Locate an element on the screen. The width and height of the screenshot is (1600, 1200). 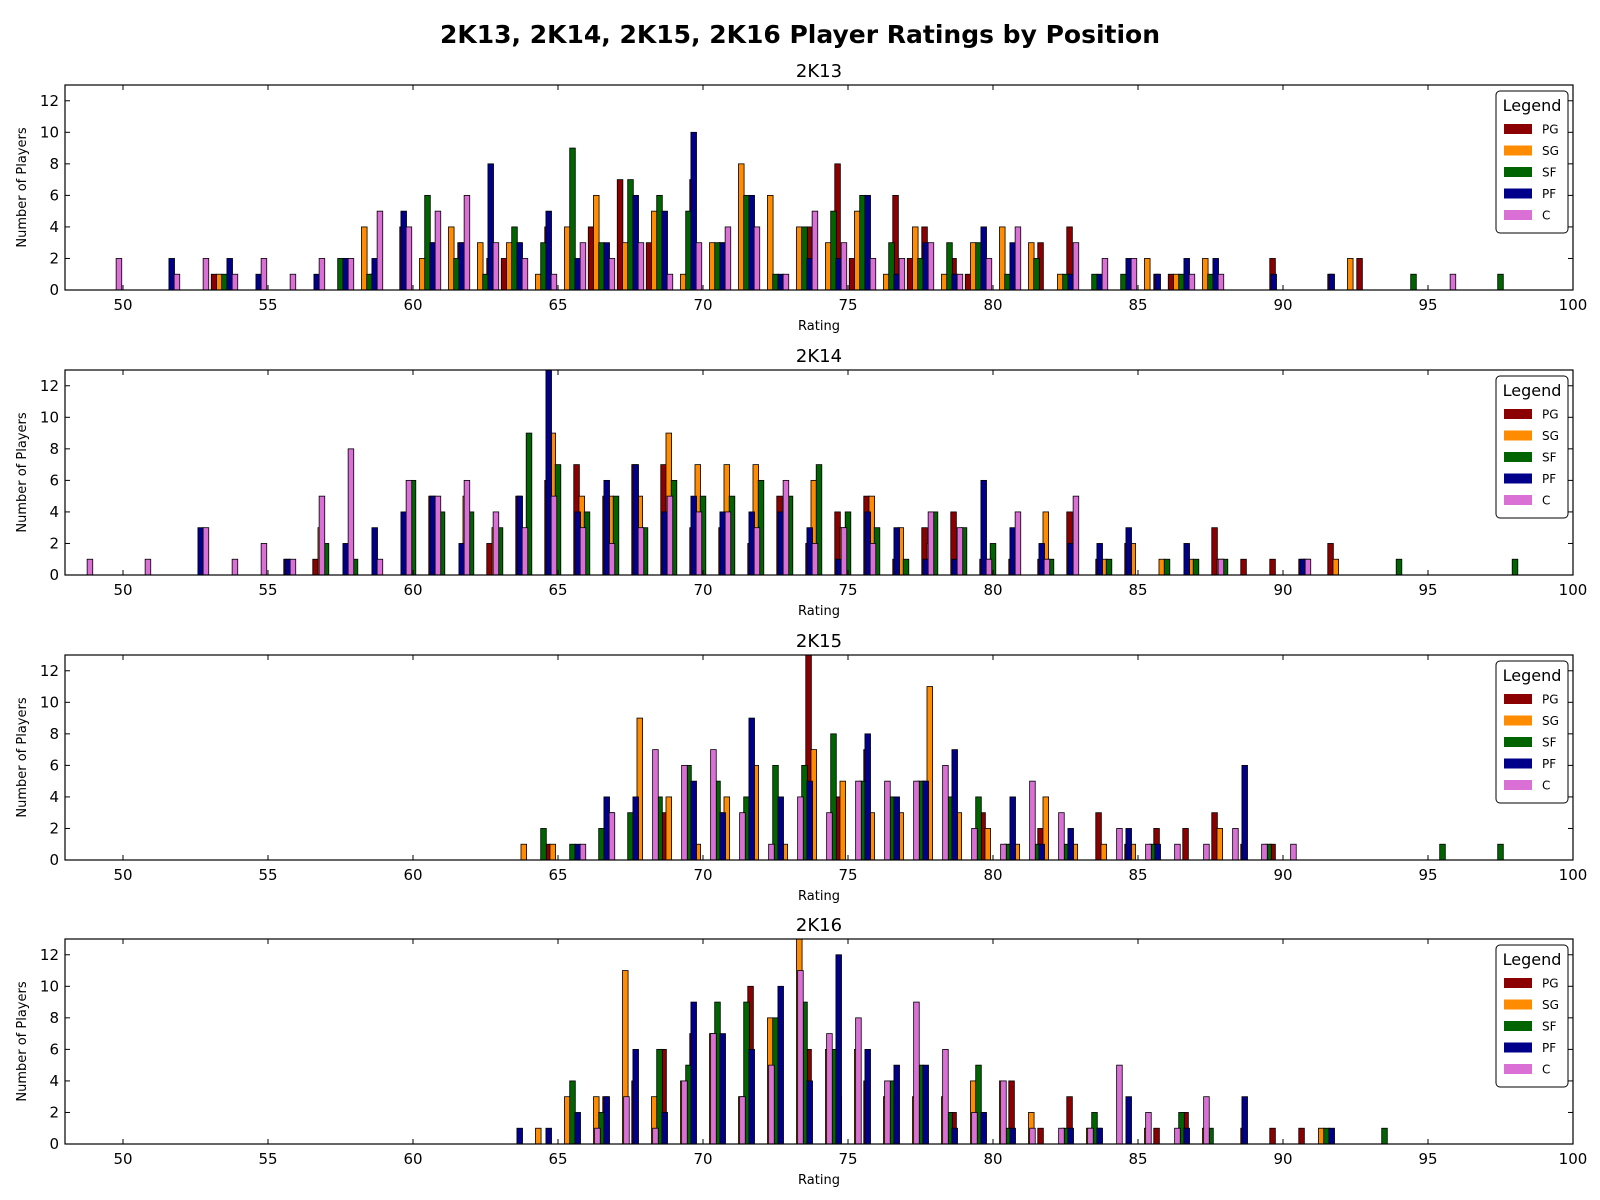
x-tick-label: 100 is located at coordinates (1573, 305).